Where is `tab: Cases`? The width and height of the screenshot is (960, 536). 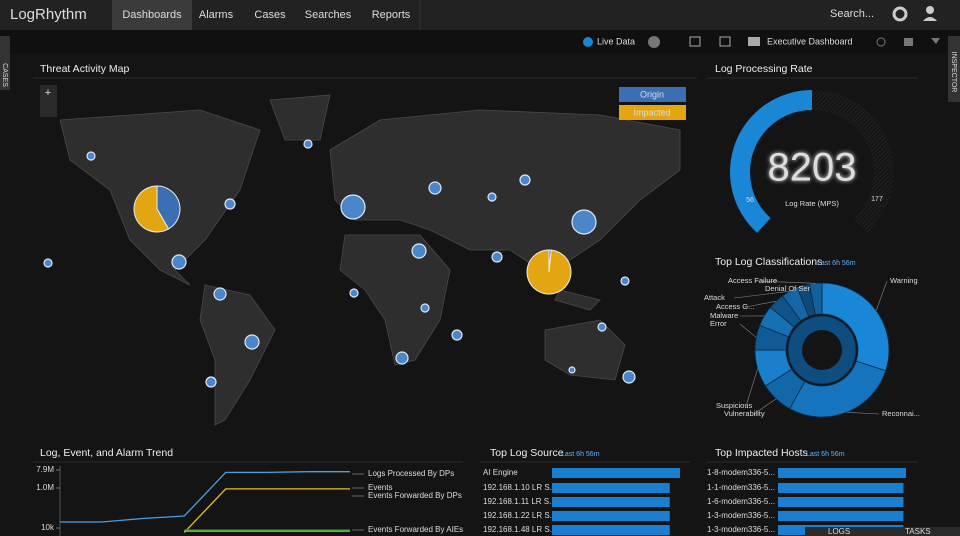
tab: Cases is located at coordinates (270, 15).